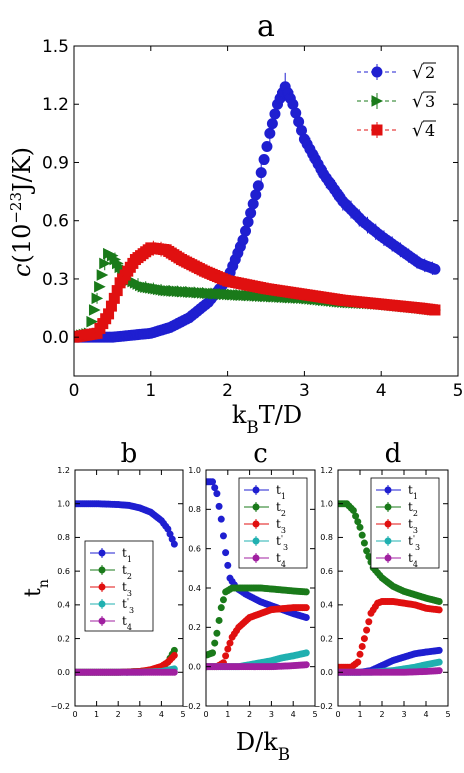 The width and height of the screenshot is (464, 773). Describe the element at coordinates (413, 509) in the screenshot. I see `legend-label: t2` at that location.